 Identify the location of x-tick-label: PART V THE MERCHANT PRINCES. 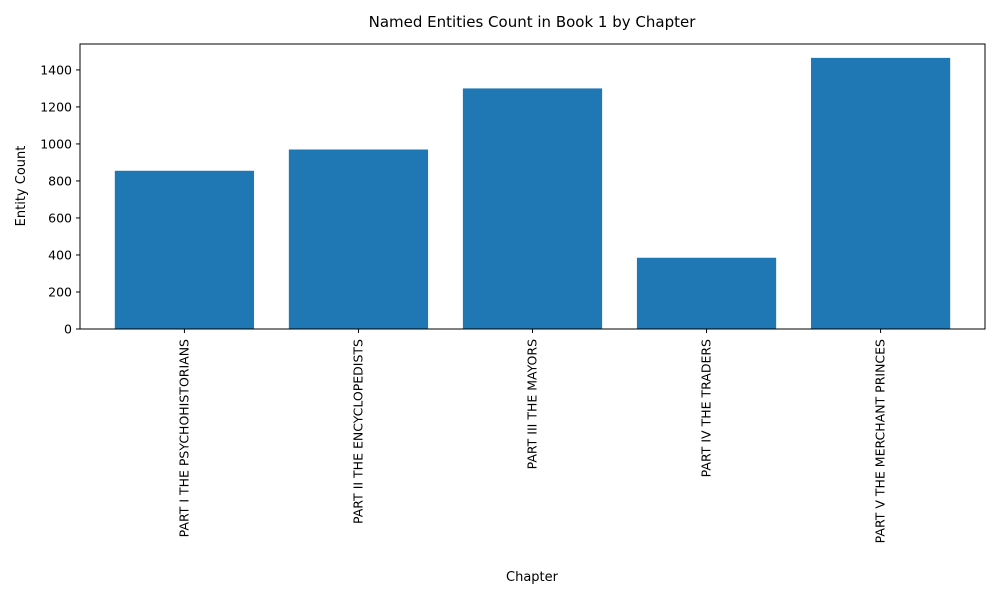
(880, 441).